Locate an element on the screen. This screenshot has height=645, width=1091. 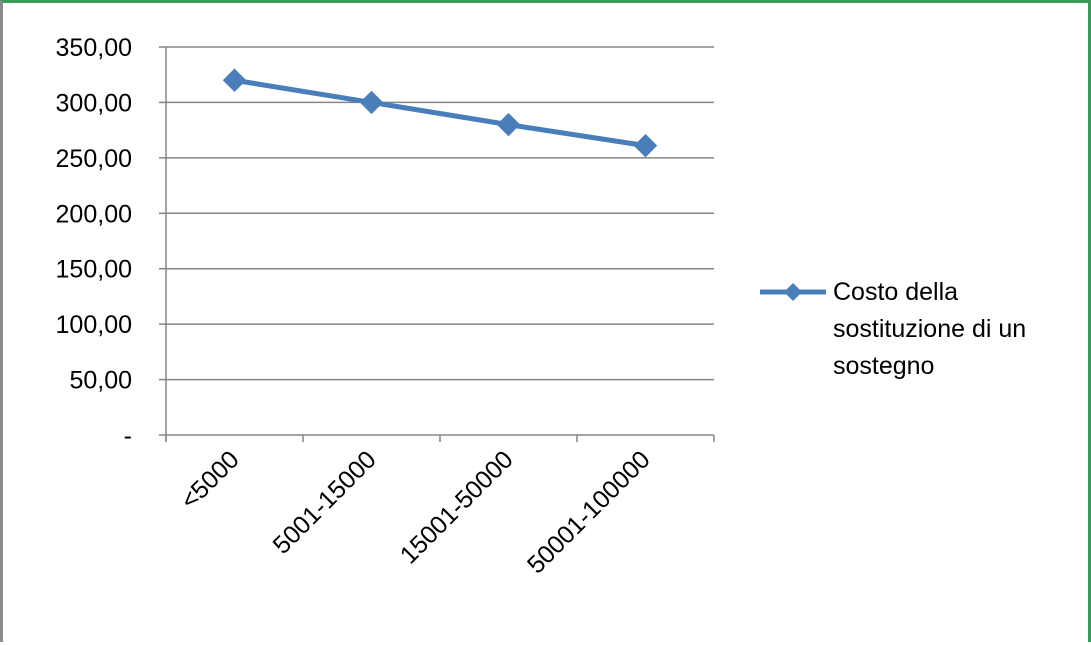
x-tick-label: 15001-50000 is located at coordinates (457, 507).